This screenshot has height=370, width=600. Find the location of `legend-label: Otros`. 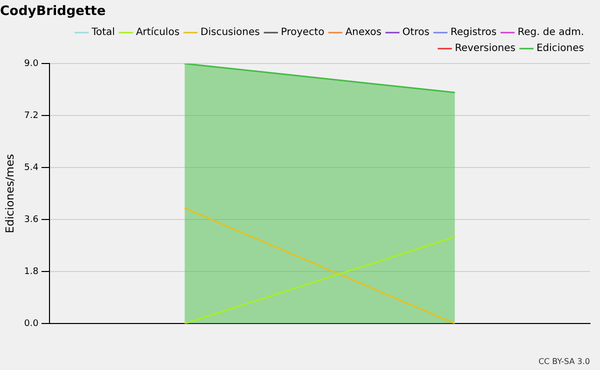

legend-label: Otros is located at coordinates (416, 32).